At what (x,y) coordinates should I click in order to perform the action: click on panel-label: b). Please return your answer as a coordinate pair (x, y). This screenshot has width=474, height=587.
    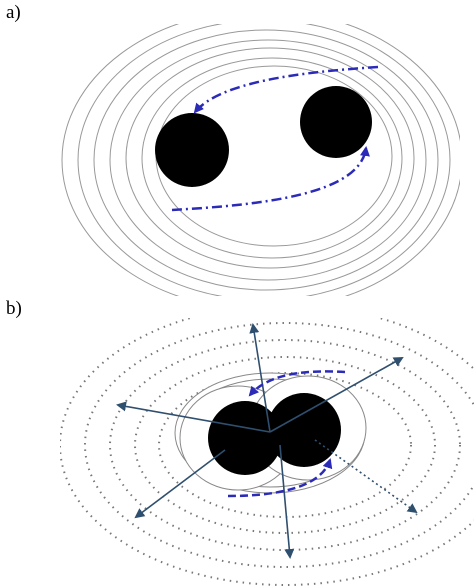
    Looking at the image, I should click on (14, 308).